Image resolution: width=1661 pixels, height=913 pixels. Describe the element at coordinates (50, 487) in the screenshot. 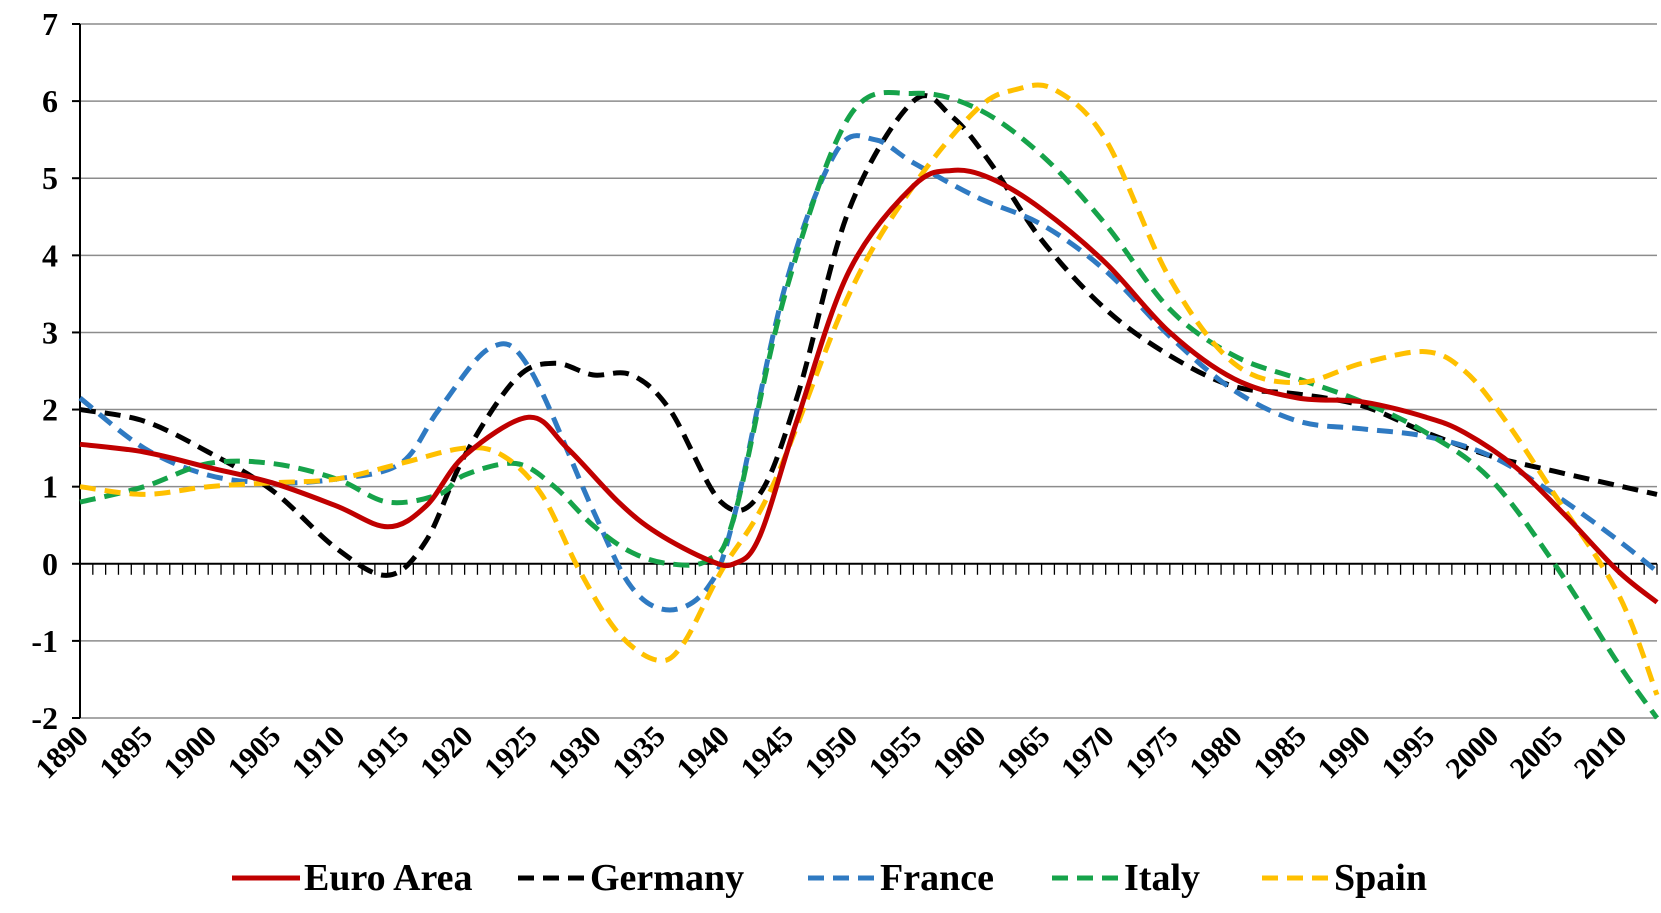

I see `y-tick-label: 1` at that location.